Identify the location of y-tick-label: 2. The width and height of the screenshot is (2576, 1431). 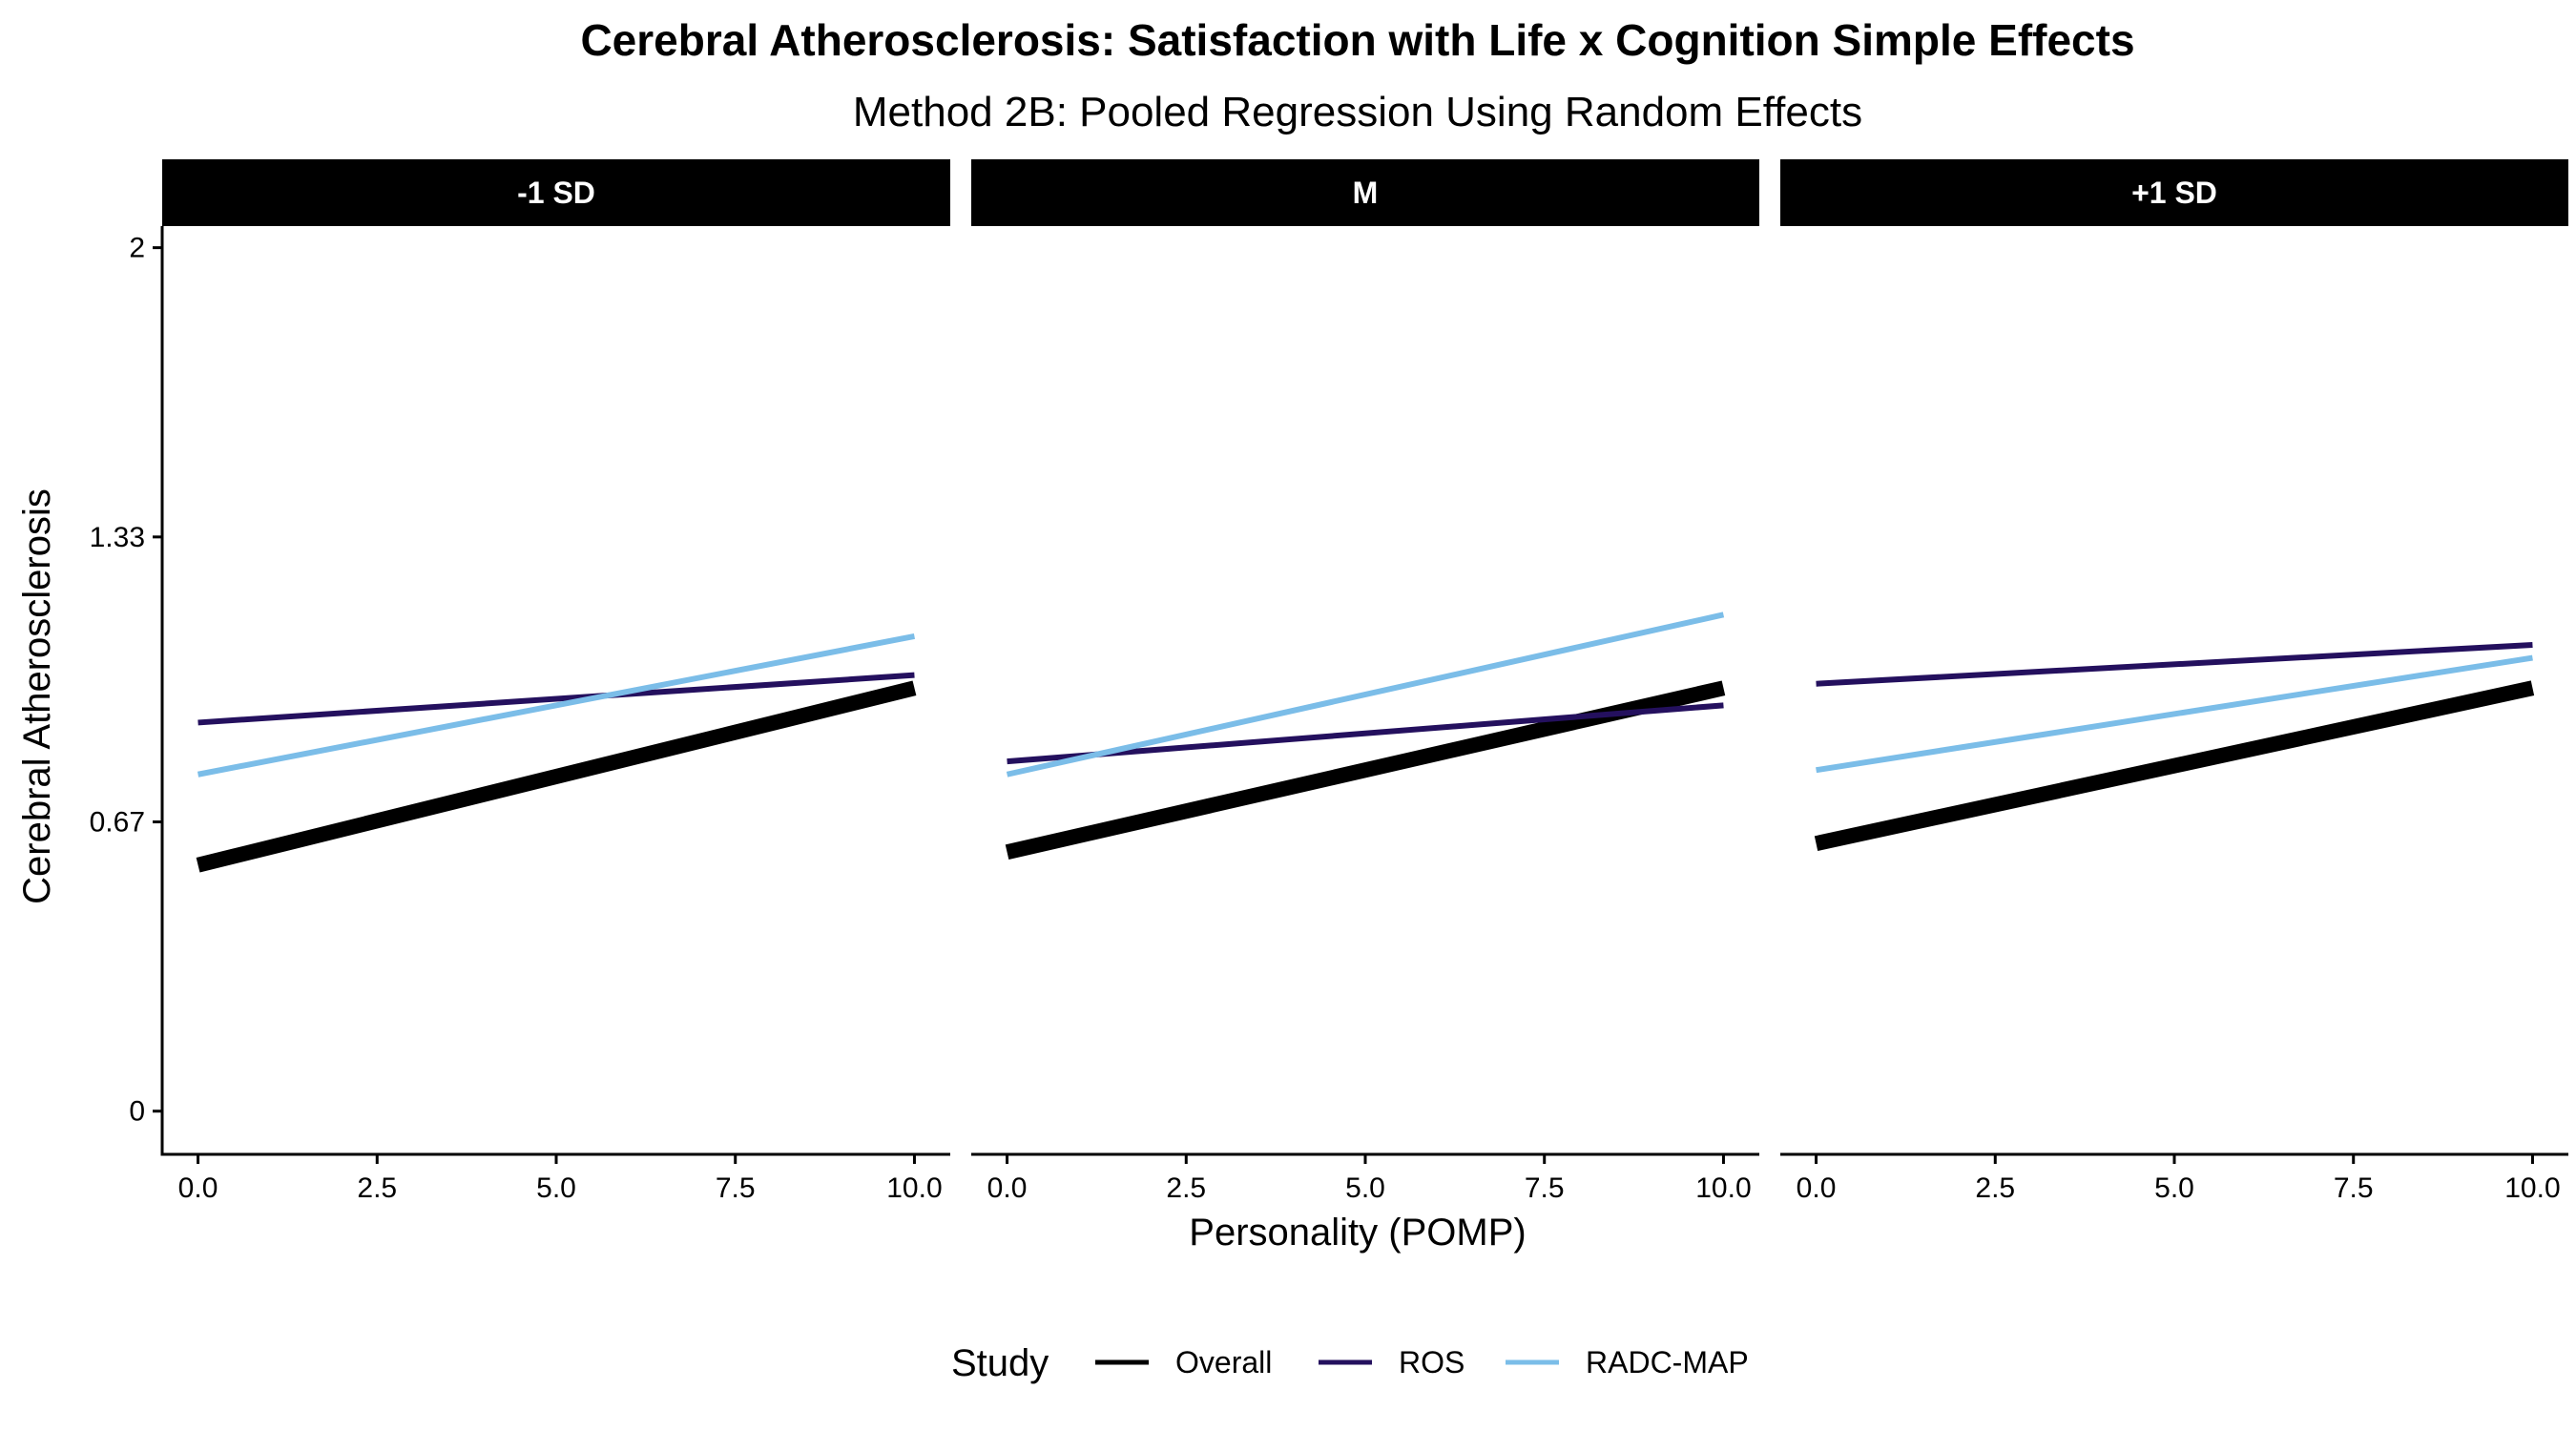
(137, 248).